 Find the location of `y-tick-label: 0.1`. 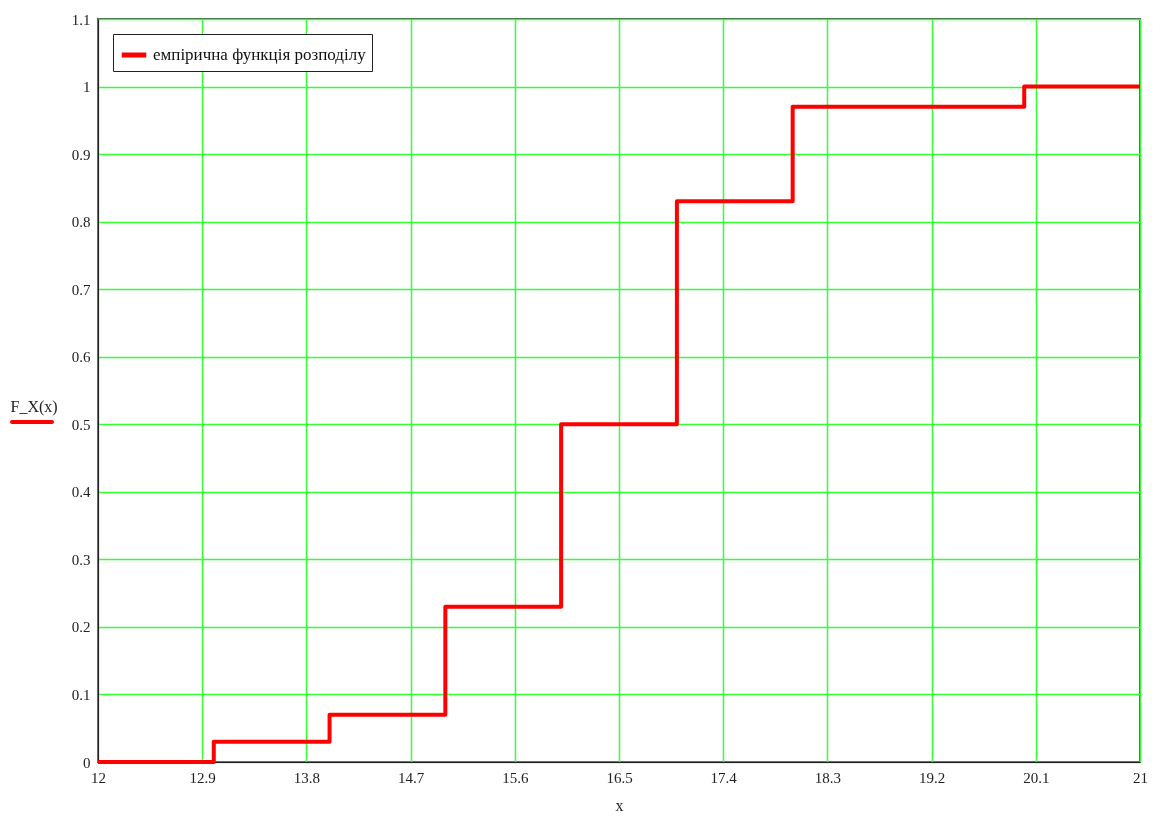

y-tick-label: 0.1 is located at coordinates (81, 694).